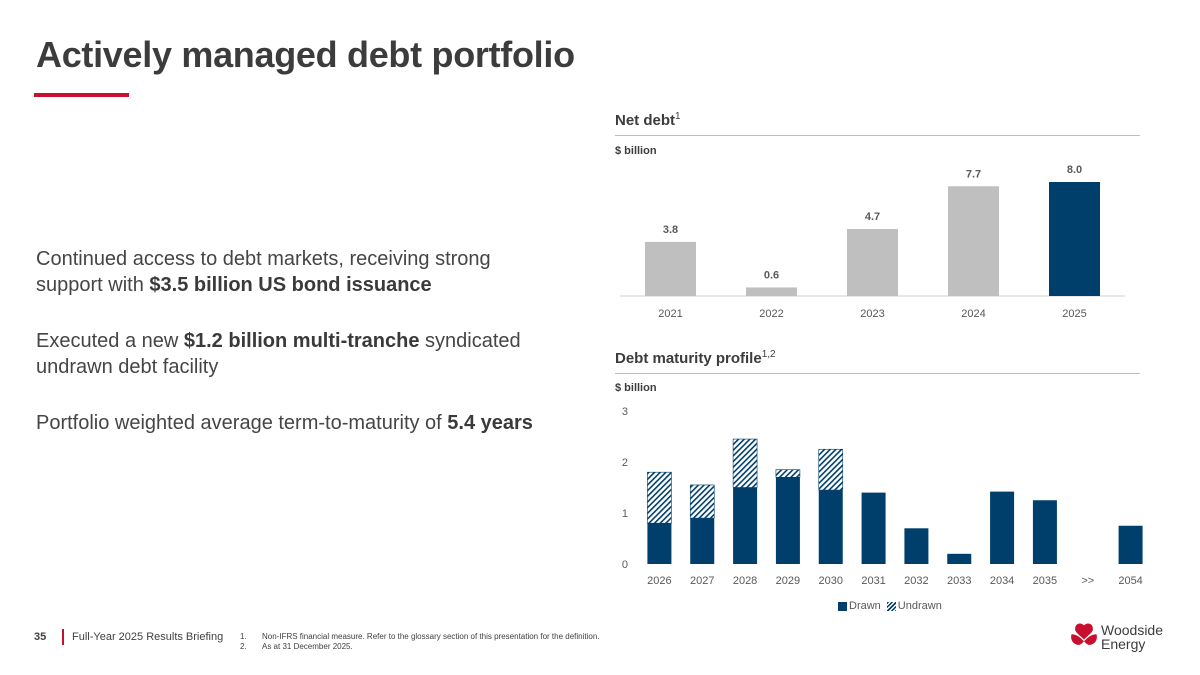 Image resolution: width=1200 pixels, height=675 pixels. I want to click on maturity-drawn-bar-2032, so click(916, 546).